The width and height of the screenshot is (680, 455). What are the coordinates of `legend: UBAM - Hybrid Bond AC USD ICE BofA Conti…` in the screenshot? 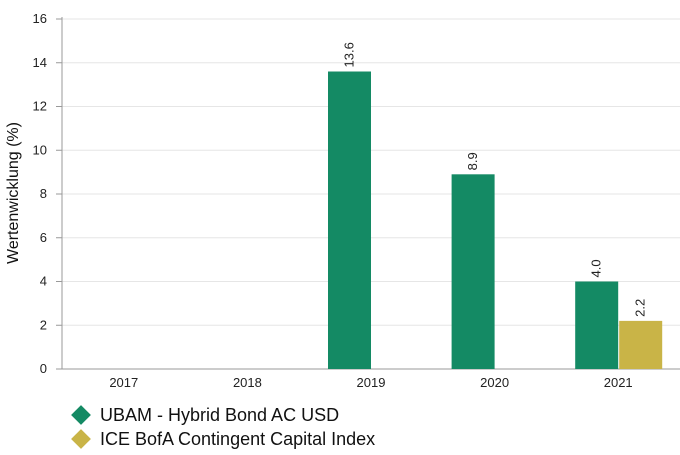 It's located at (223, 427).